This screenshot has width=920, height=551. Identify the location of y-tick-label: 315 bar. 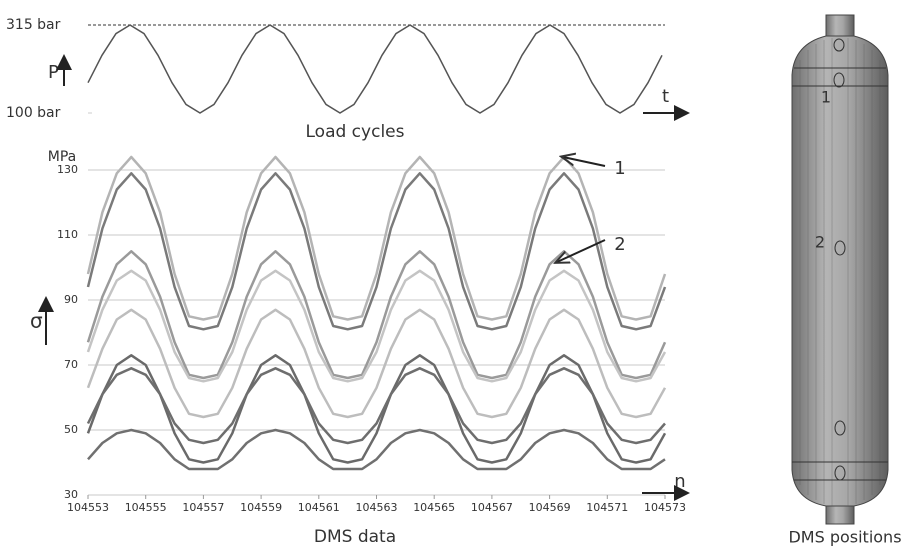
(33, 25).